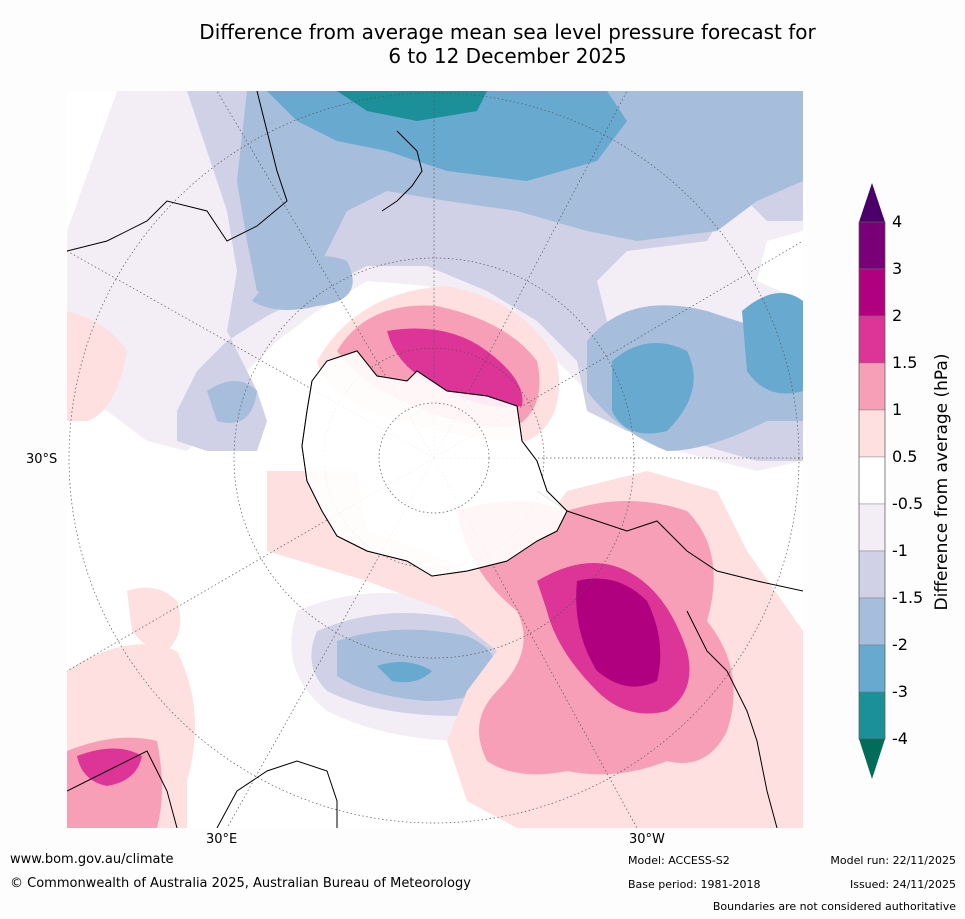 This screenshot has width=965, height=919. I want to click on colorbar-tick: -1, so click(900, 550).